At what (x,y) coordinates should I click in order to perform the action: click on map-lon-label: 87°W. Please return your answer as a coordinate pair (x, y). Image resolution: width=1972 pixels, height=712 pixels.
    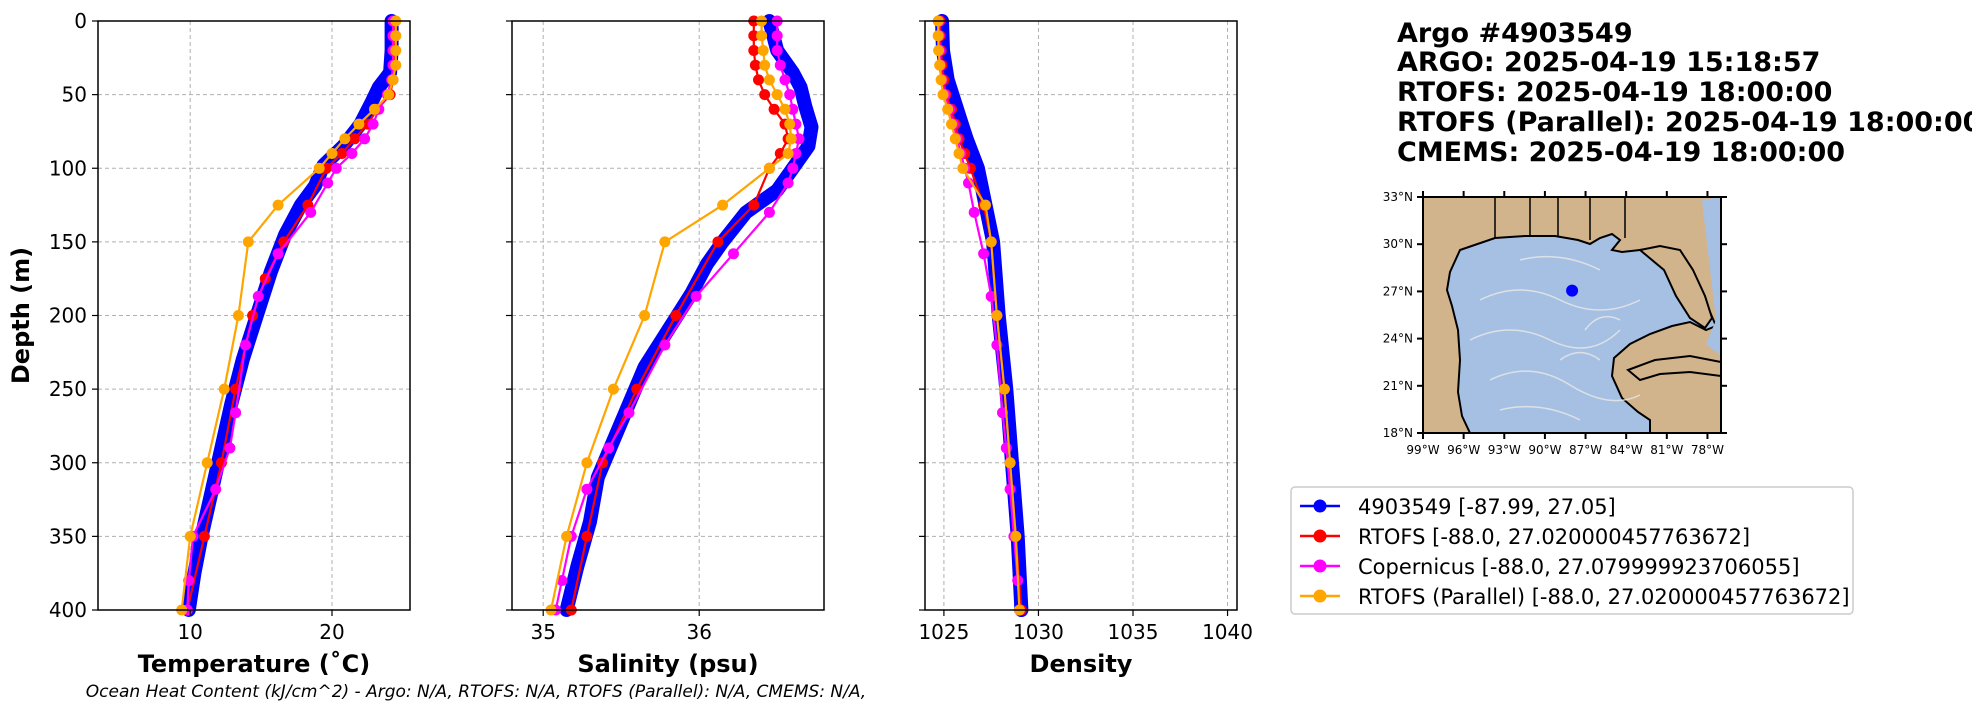
    Looking at the image, I should click on (1585, 450).